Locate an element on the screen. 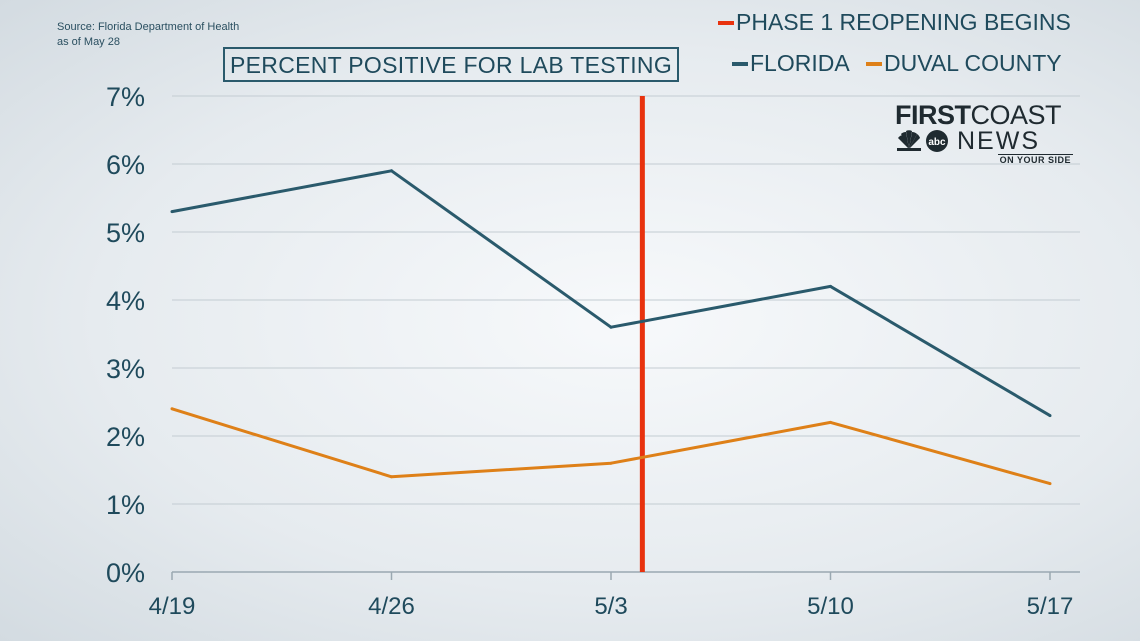  first-coast-news-logo: FIRSTCOAST abc NEWS ON YOUR SIDE is located at coordinates (986, 133).